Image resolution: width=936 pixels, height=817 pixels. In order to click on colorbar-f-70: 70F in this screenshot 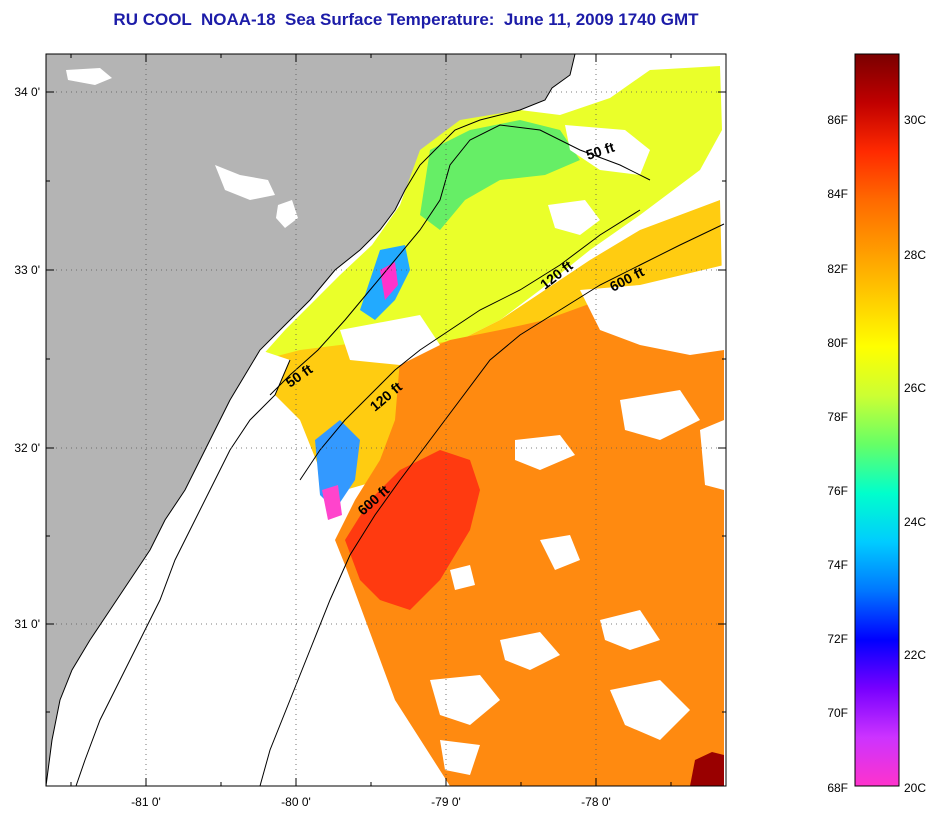, I will do `click(837, 713)`.